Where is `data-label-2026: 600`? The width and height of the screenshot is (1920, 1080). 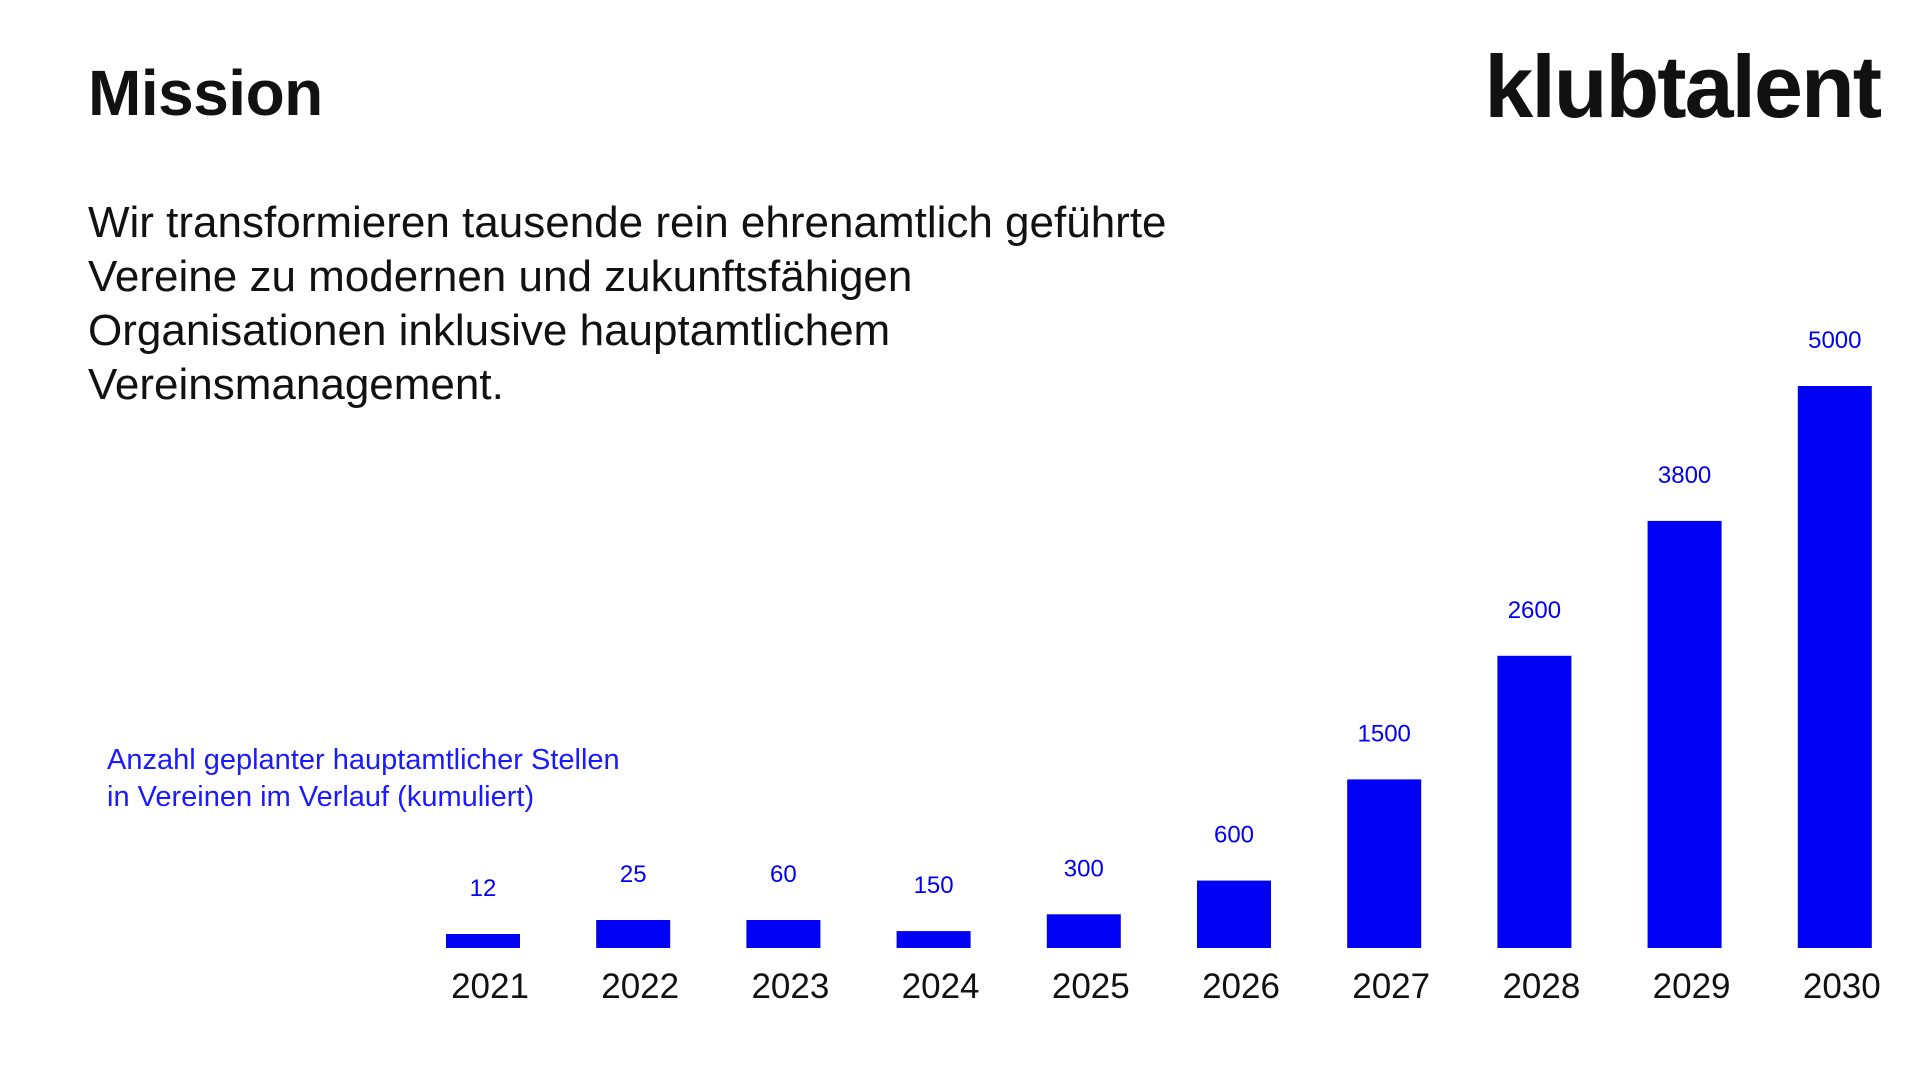 data-label-2026: 600 is located at coordinates (1234, 835).